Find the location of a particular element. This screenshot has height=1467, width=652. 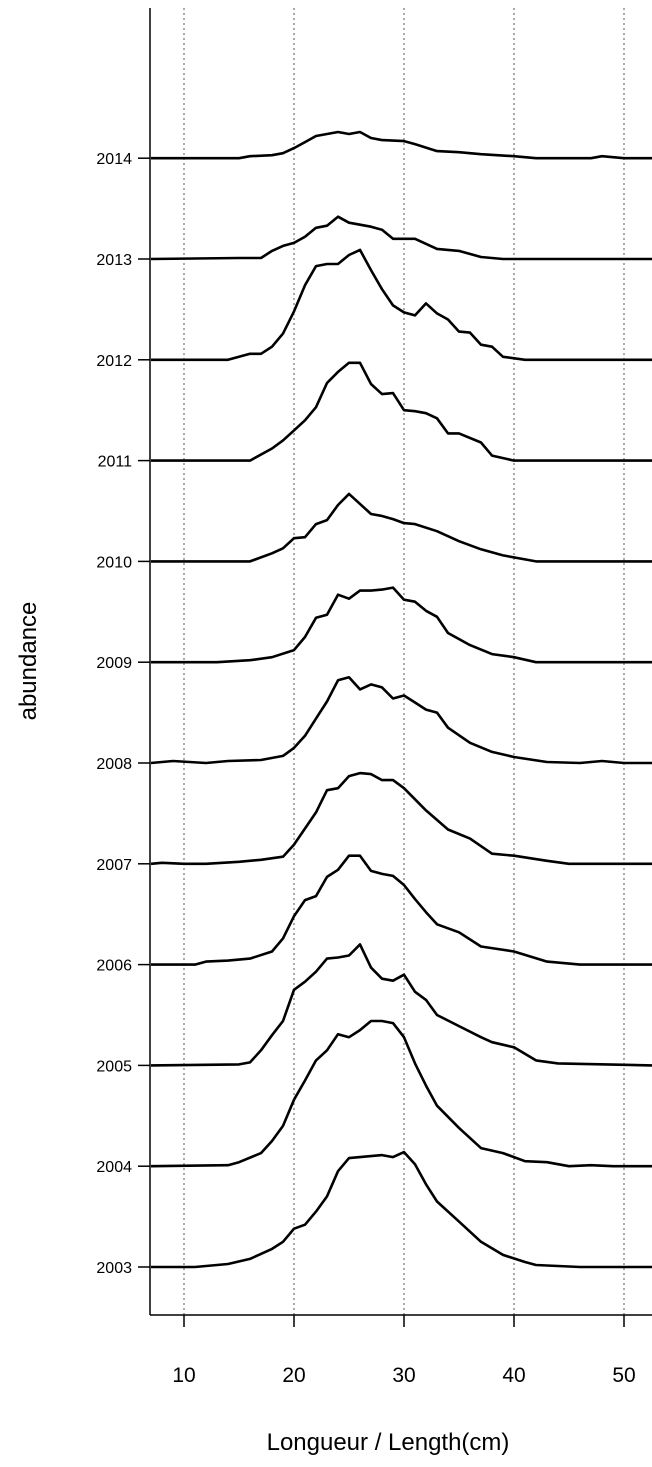

x-tick-label: 10 is located at coordinates (183, 1375).